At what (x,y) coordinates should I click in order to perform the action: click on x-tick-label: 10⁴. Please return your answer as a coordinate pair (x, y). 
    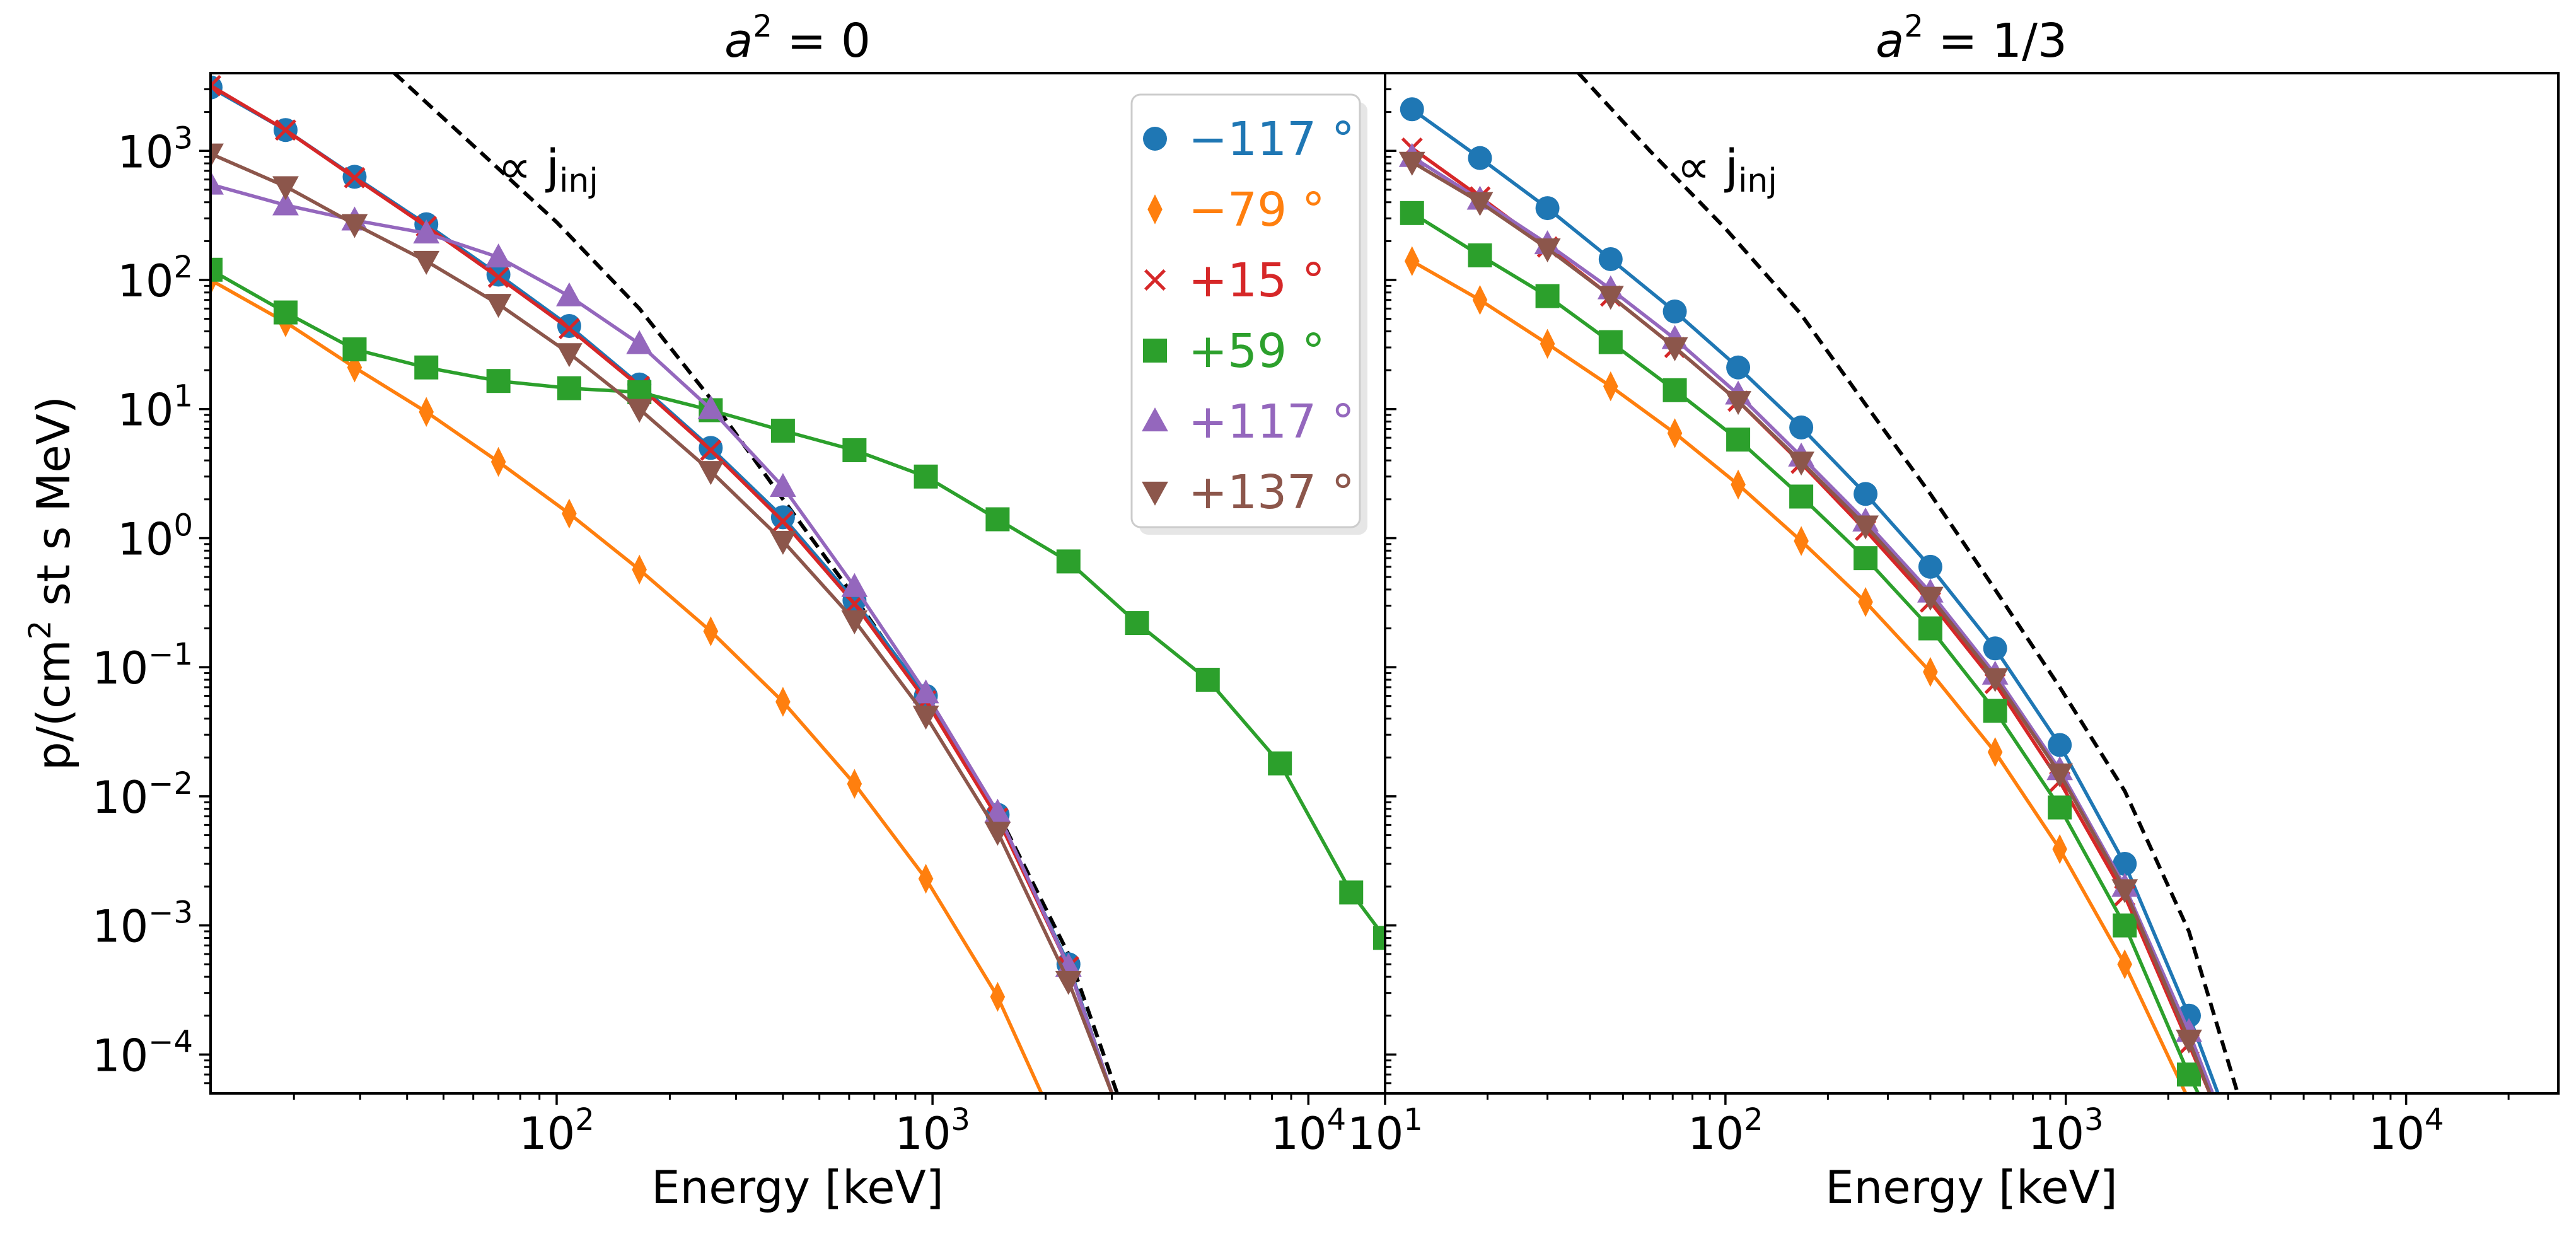
    Looking at the image, I should click on (1308, 1131).